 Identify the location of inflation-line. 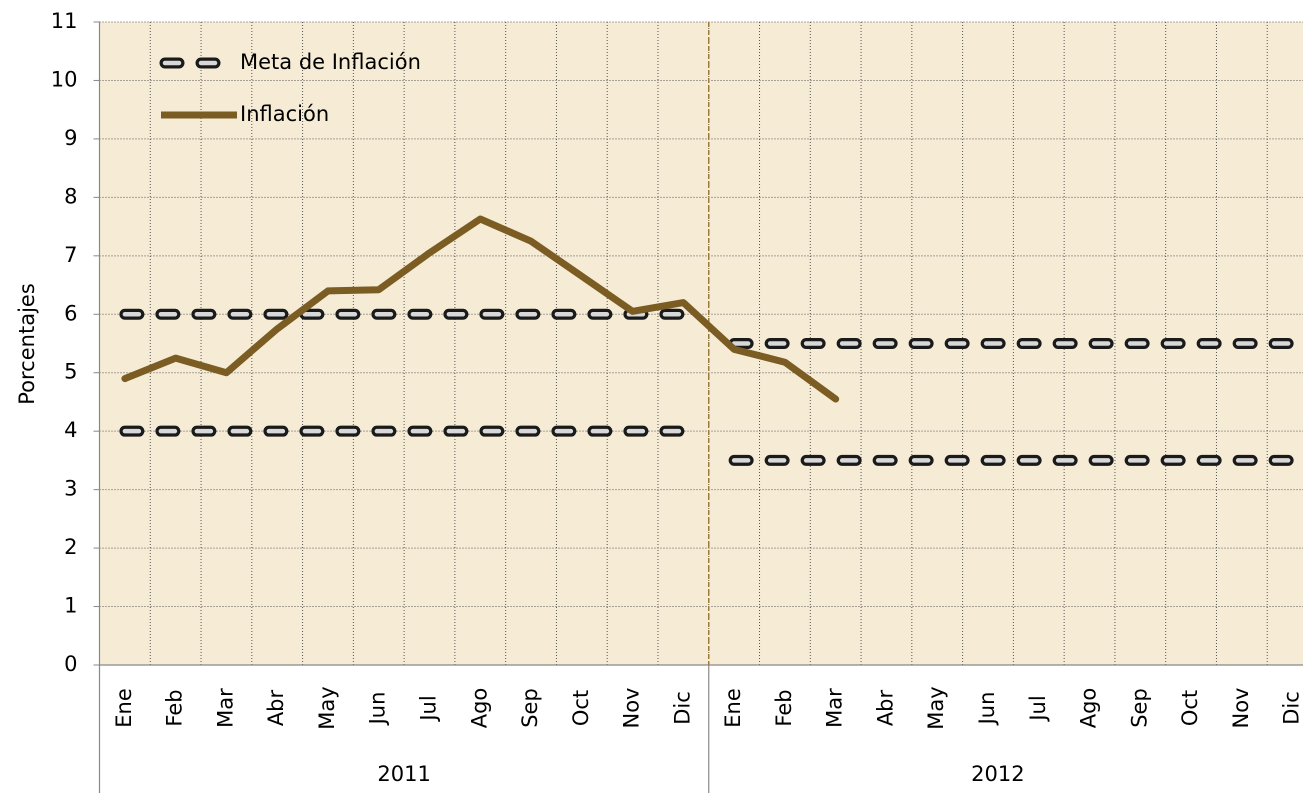
(480, 309).